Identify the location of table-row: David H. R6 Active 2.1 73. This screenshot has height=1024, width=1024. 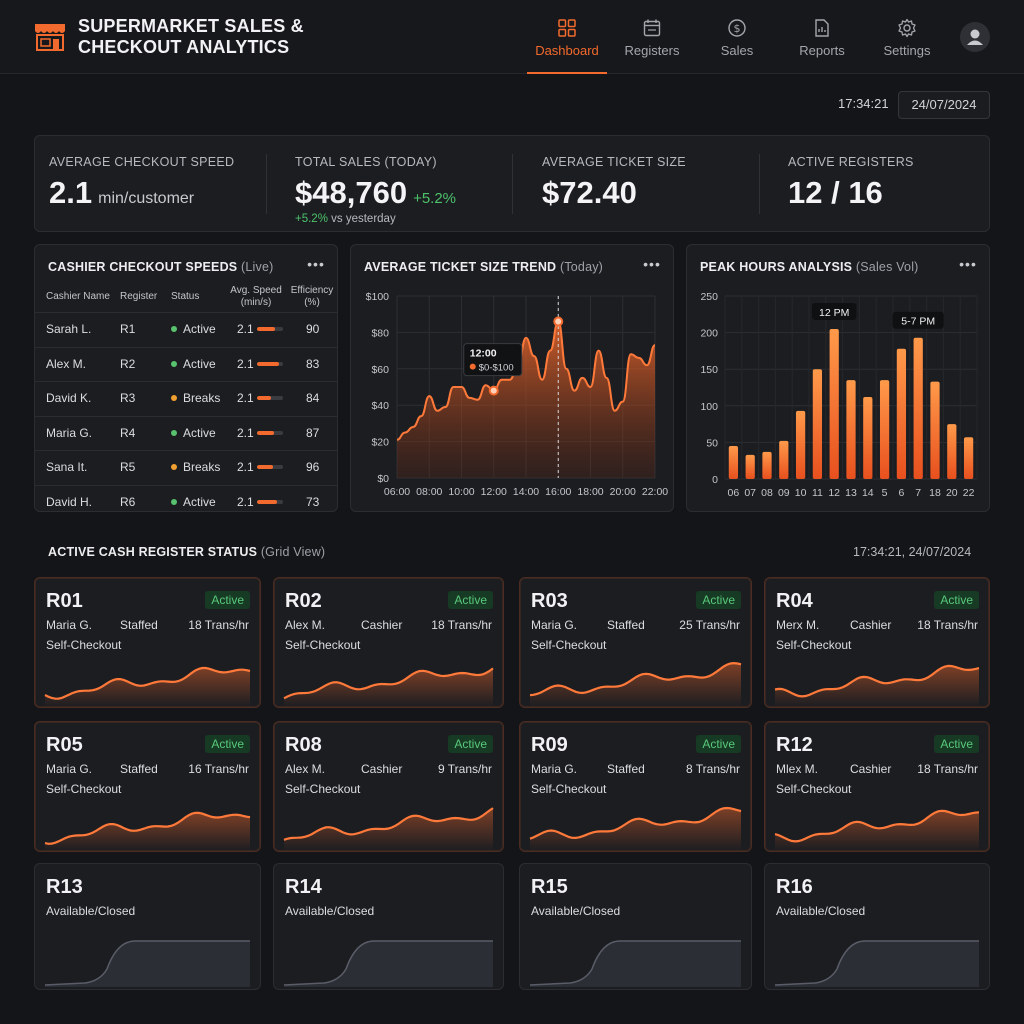
(186, 501).